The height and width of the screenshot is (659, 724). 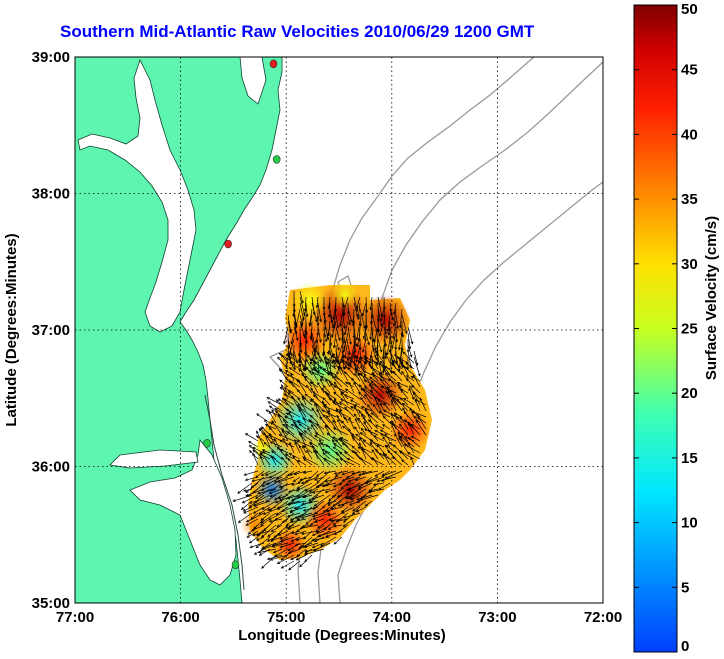 What do you see at coordinates (154, 459) in the screenshot?
I see `albemarle-sound` at bounding box center [154, 459].